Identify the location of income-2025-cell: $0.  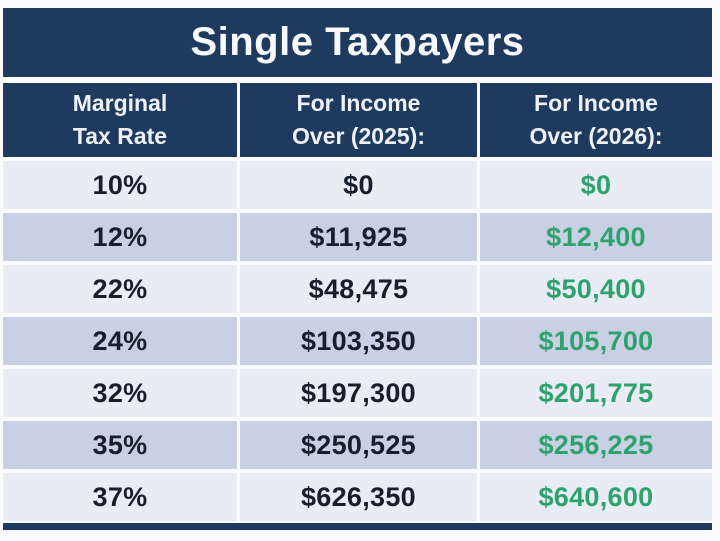
(358, 185).